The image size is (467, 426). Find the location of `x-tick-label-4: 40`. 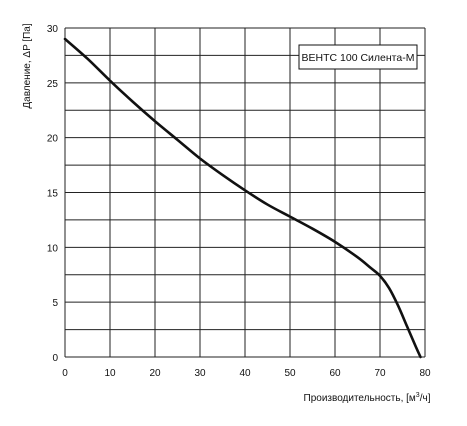

x-tick-label-4: 40 is located at coordinates (245, 373).